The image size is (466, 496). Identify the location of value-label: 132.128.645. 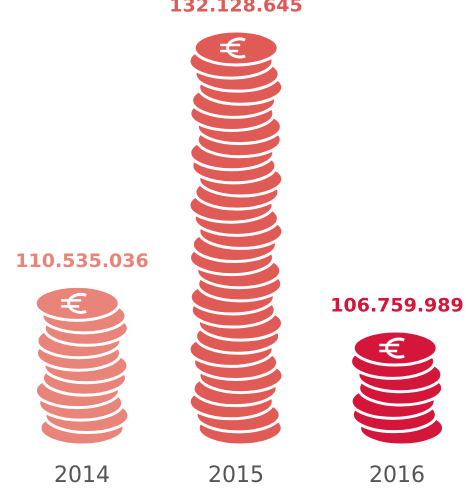
(235, 8).